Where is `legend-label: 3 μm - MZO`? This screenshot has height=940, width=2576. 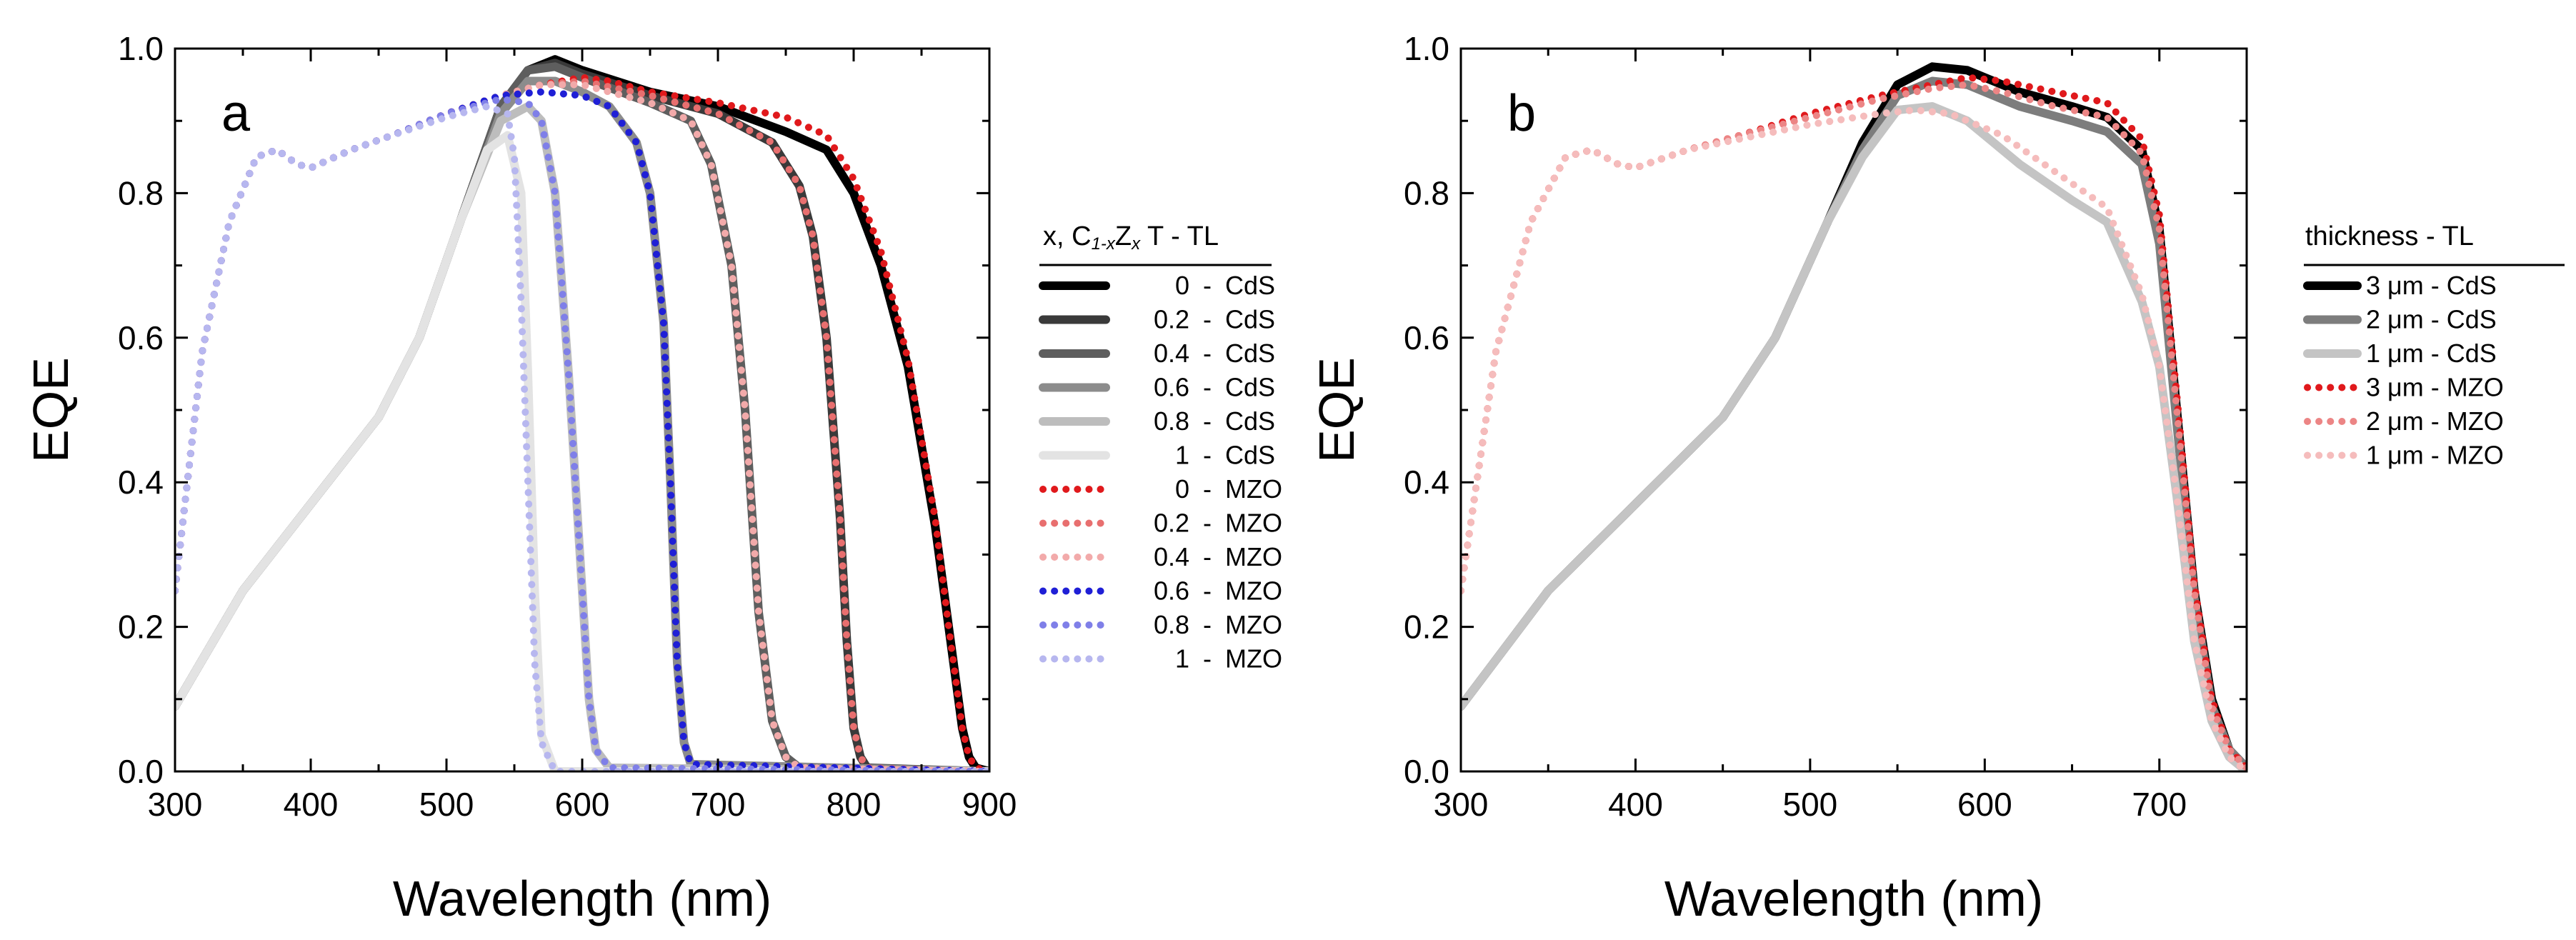
legend-label: 3 μm - MZO is located at coordinates (2435, 387).